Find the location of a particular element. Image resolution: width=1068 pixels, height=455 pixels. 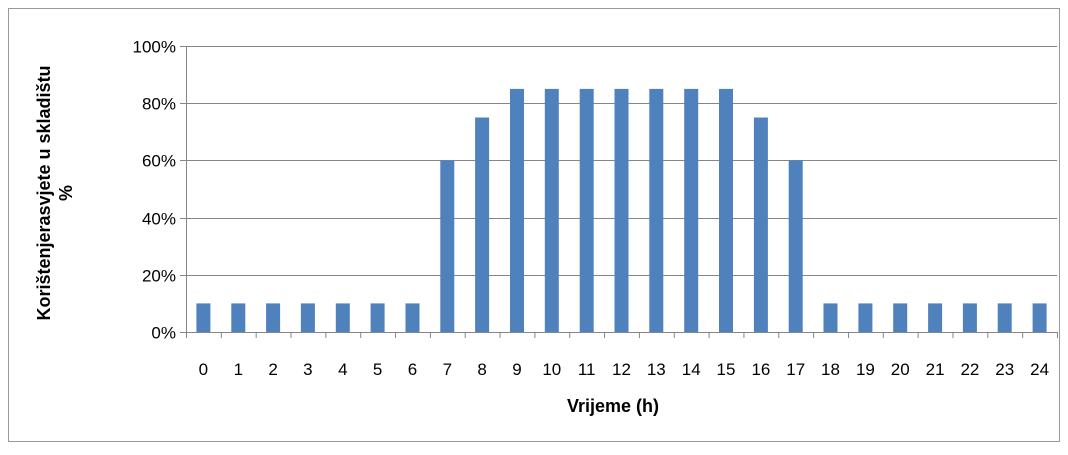

x-tick-label: 23 is located at coordinates (1004, 369).